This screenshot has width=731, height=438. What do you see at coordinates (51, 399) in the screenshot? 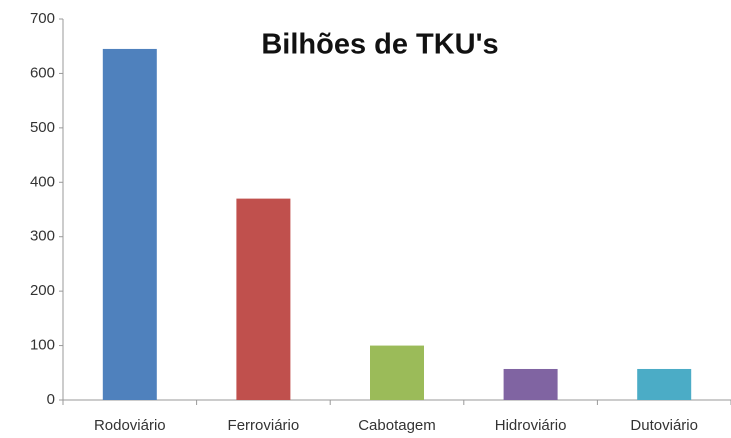
I see `y-tick-label: 0` at bounding box center [51, 399].